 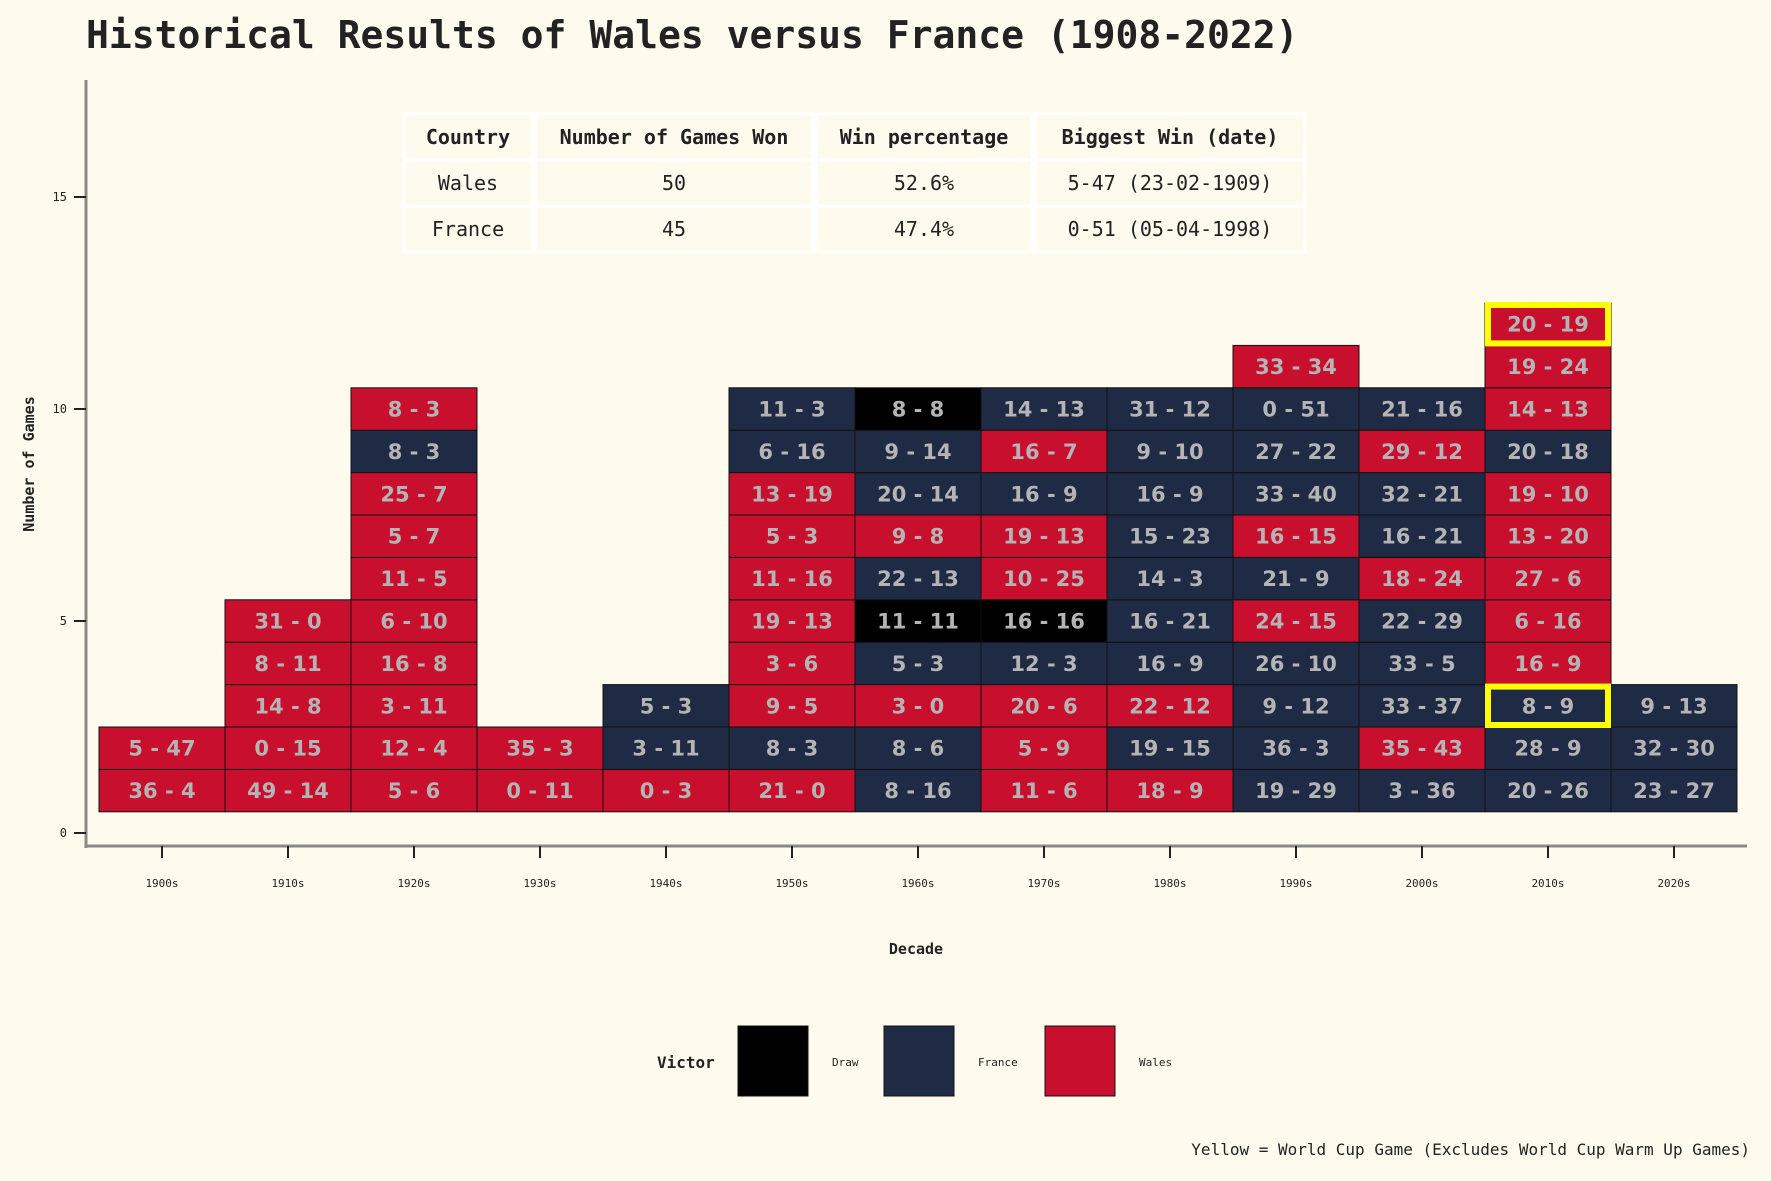 What do you see at coordinates (919, 1061) in the screenshot?
I see `legend-swatch` at bounding box center [919, 1061].